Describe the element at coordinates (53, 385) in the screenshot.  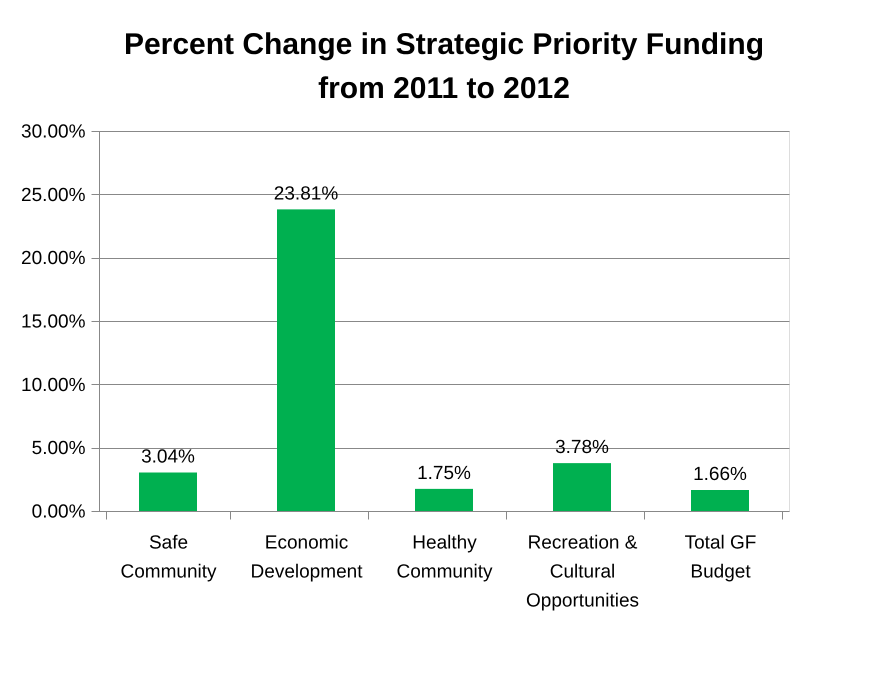
I see `y-tick-label: 10.00%` at that location.